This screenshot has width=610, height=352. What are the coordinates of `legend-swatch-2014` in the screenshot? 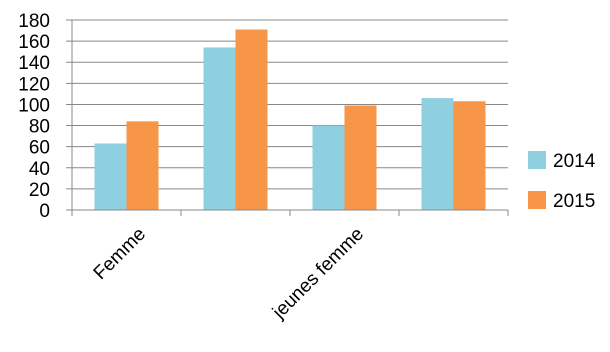 It's located at (537, 160).